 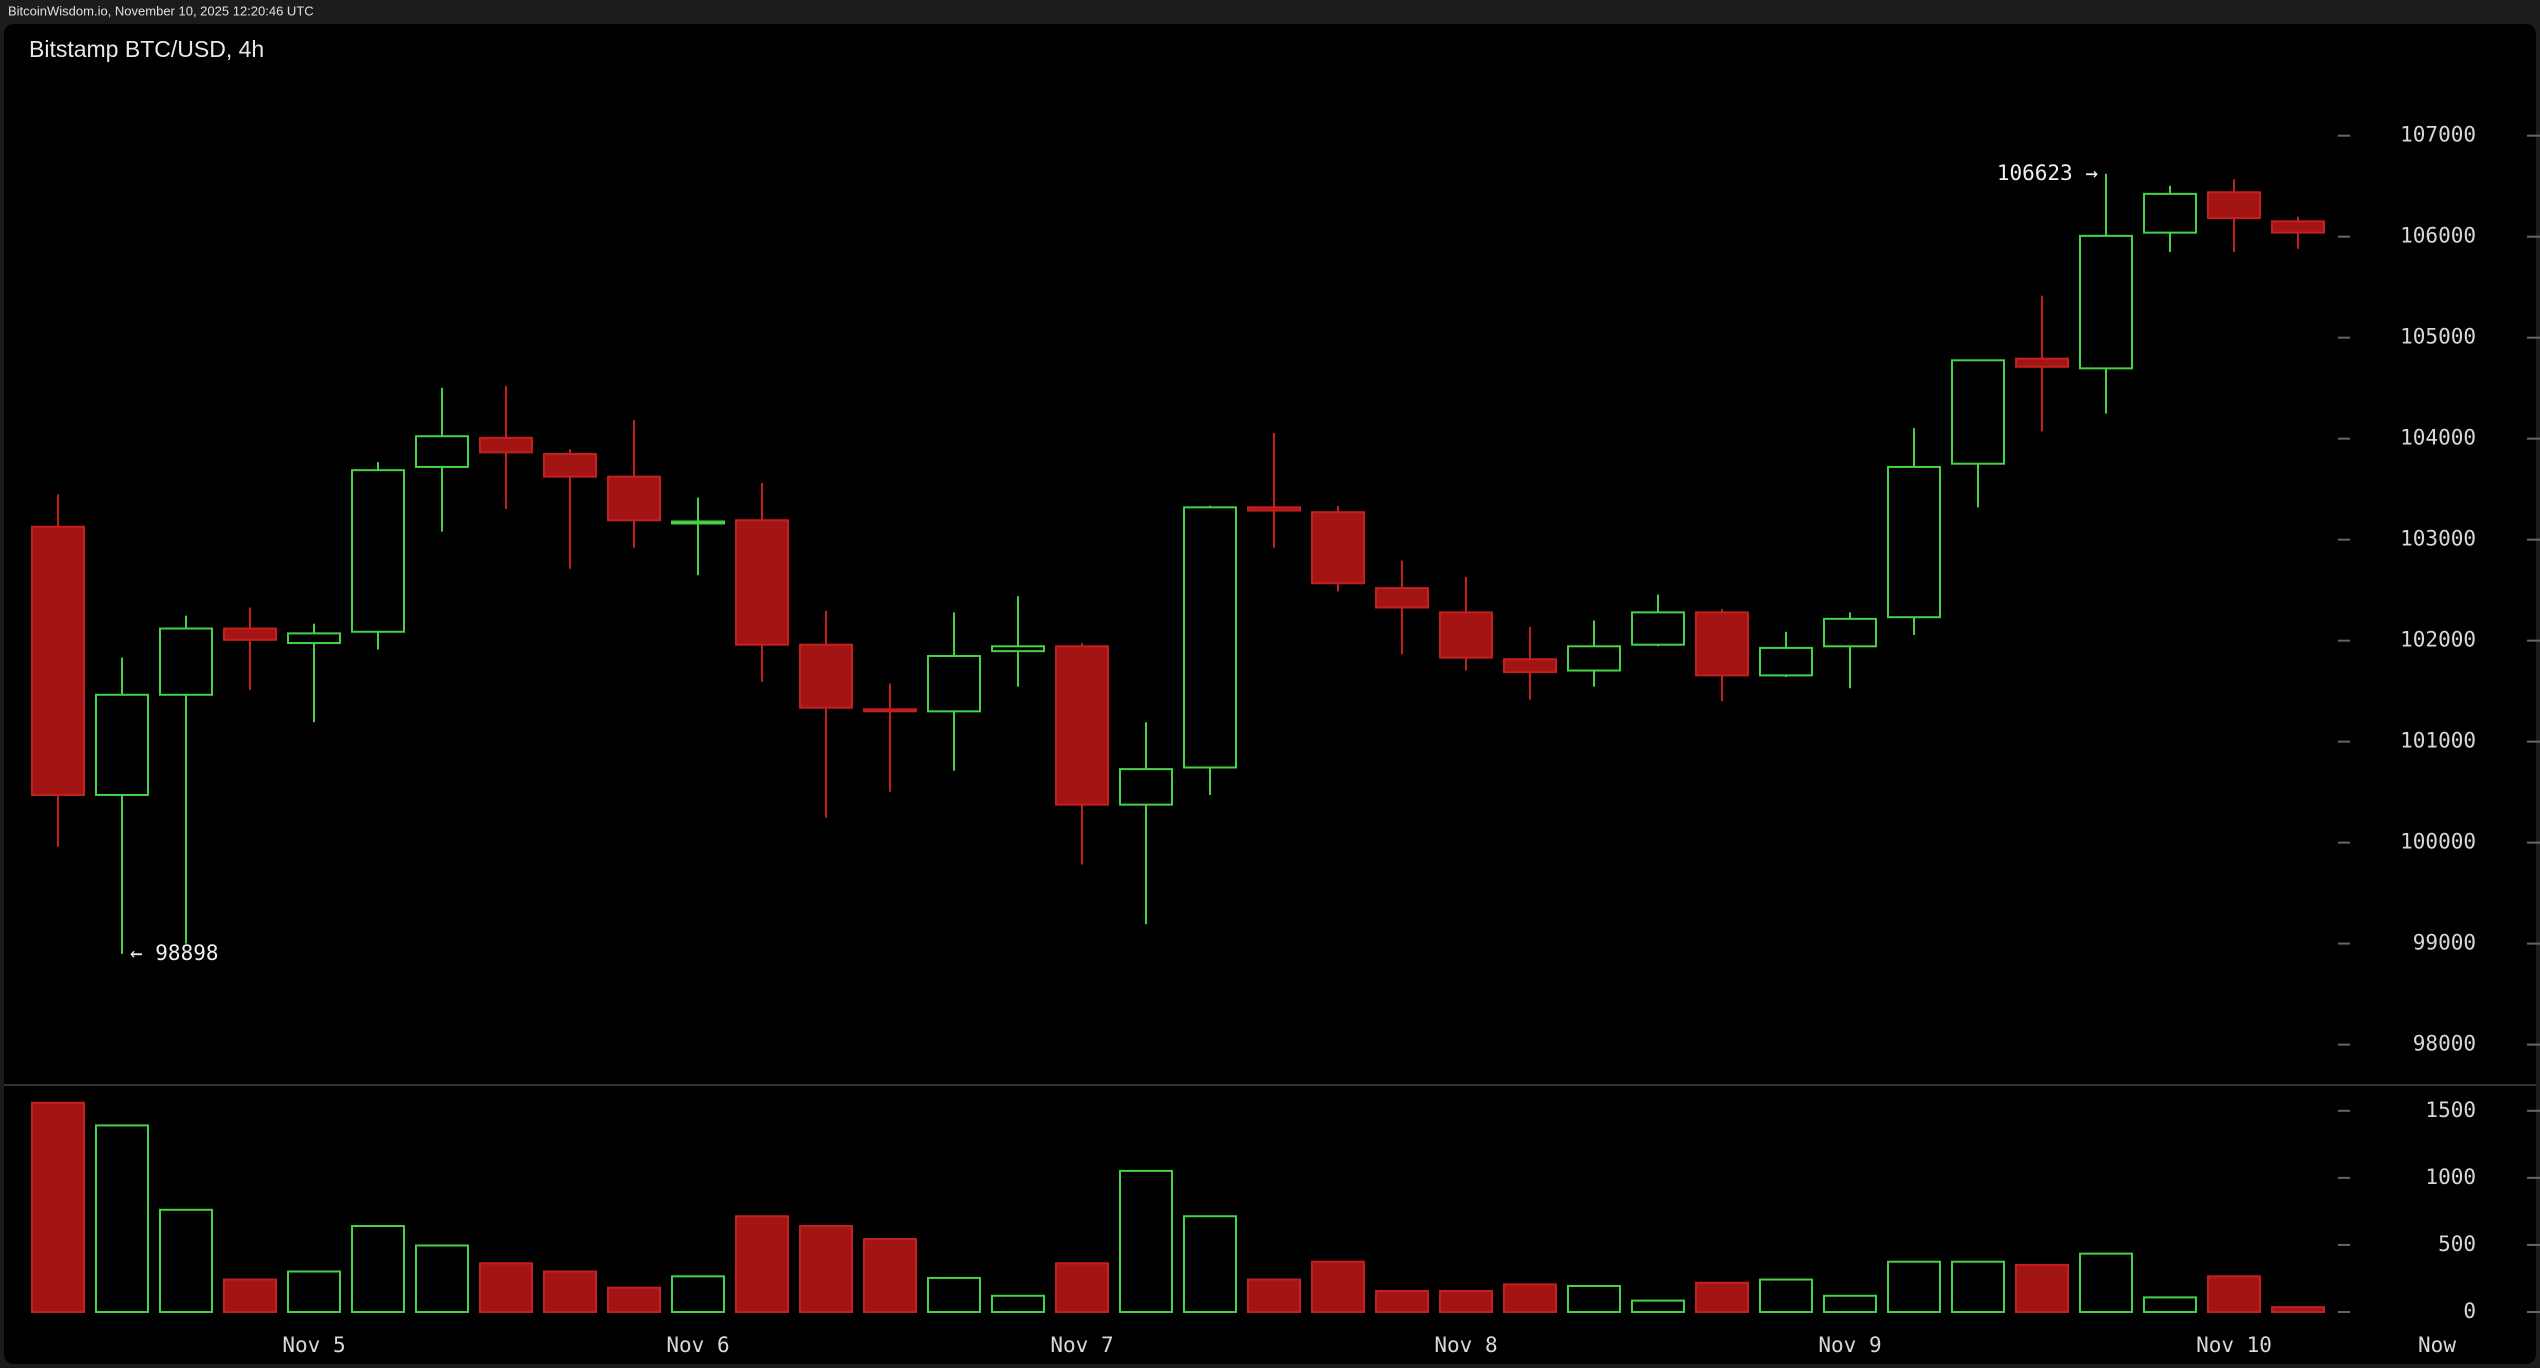 I want to click on vol-tick-label: 0, so click(x=2469, y=1311).